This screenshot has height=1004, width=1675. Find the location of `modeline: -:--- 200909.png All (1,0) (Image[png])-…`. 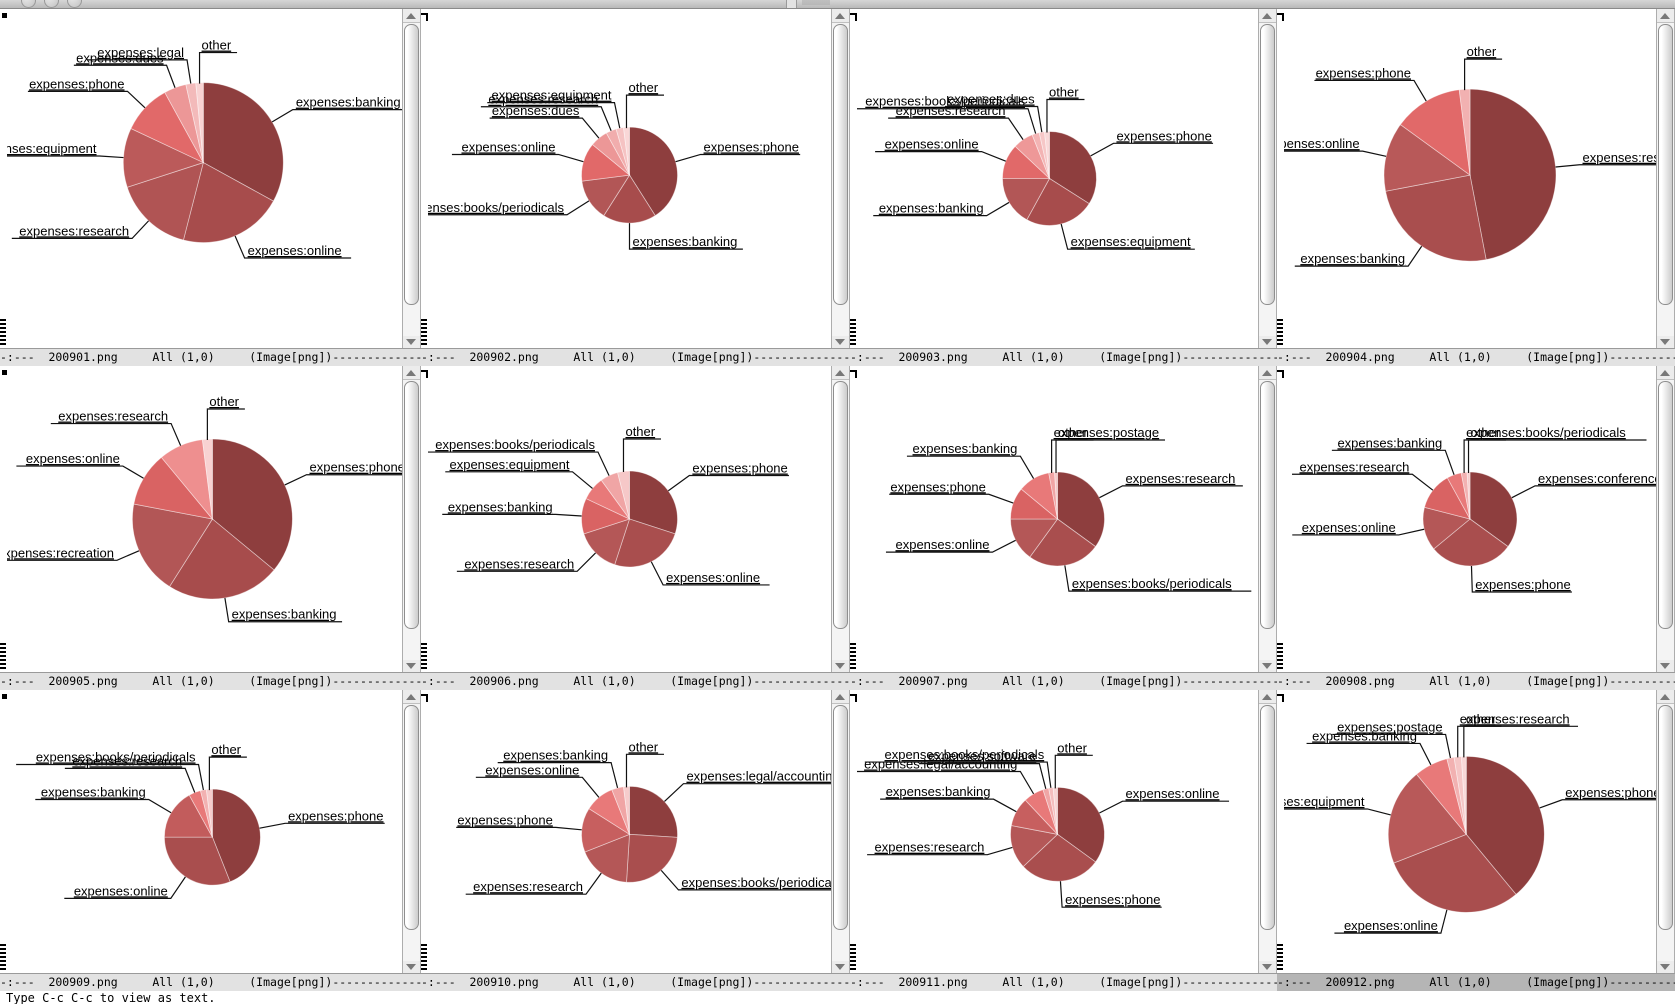

modeline: -:--- 200909.png All (1,0) (Image[png])-… is located at coordinates (210, 982).